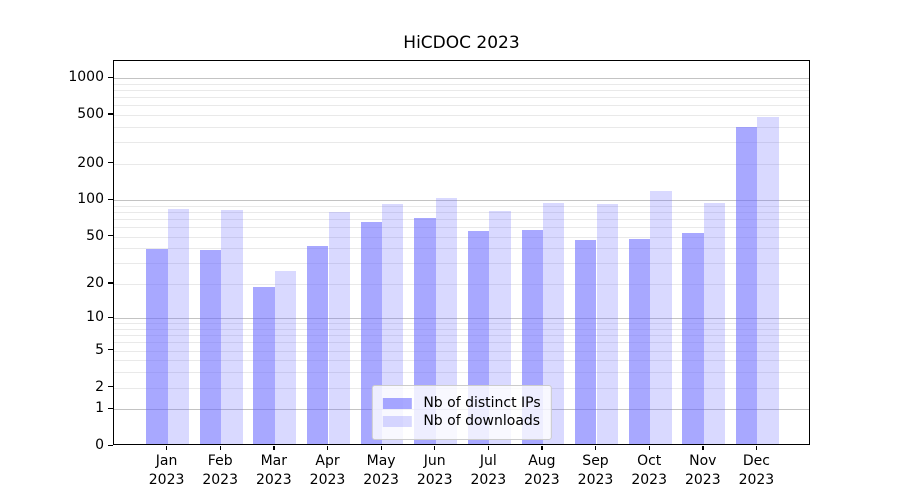 This screenshot has height=500, width=900. Describe the element at coordinates (285, 357) in the screenshot. I see `bar-downloads-mar` at that location.